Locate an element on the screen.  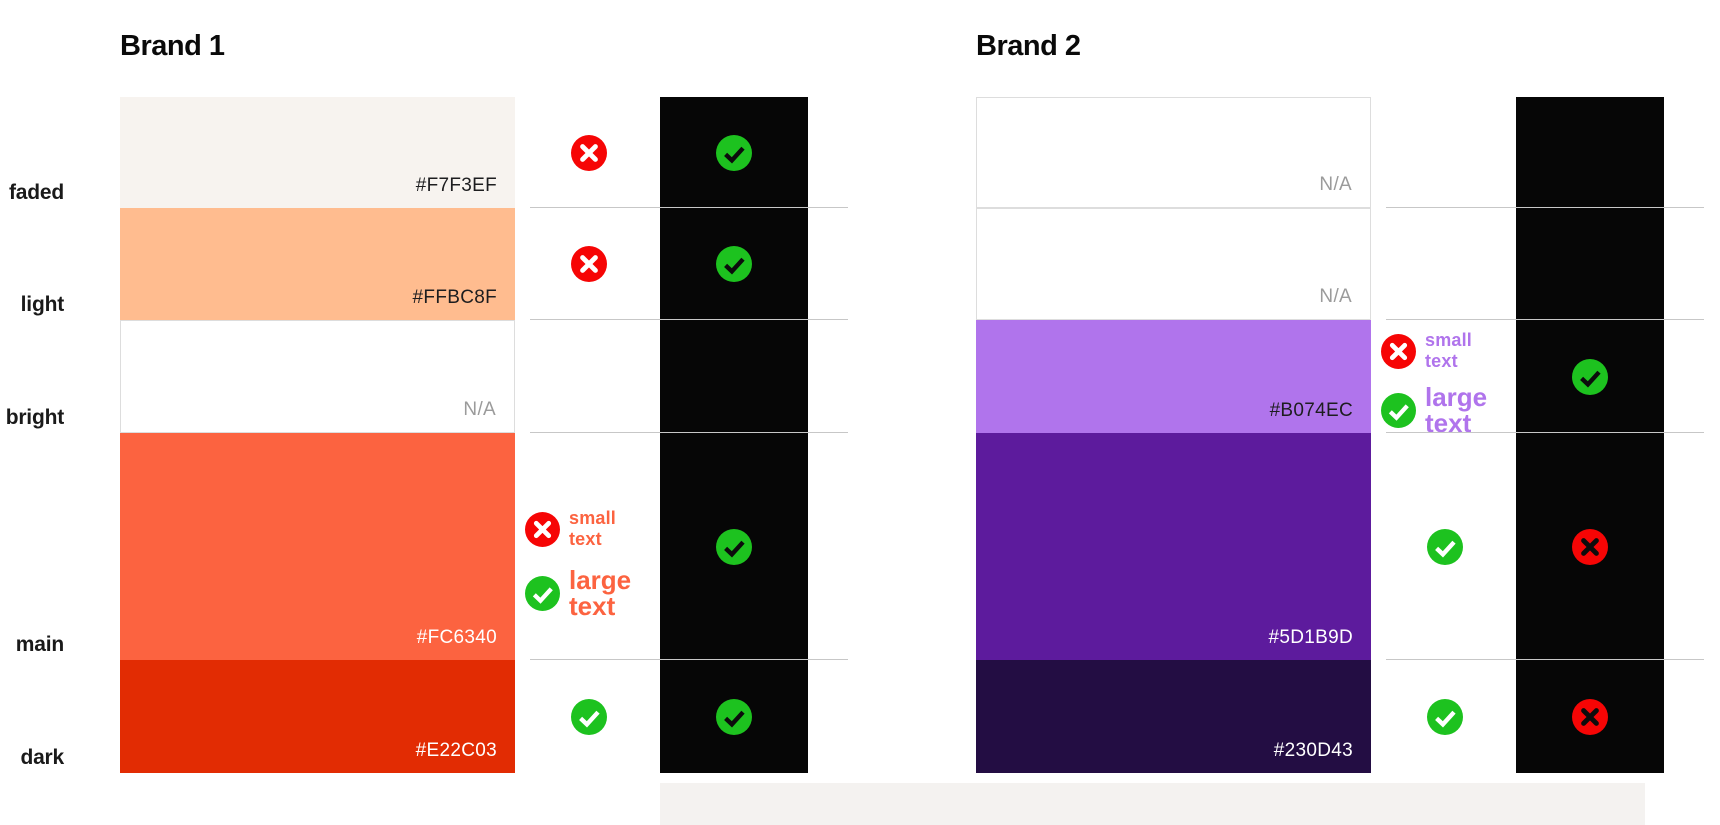
swatch-bright: #B074EC is located at coordinates (1173, 376).